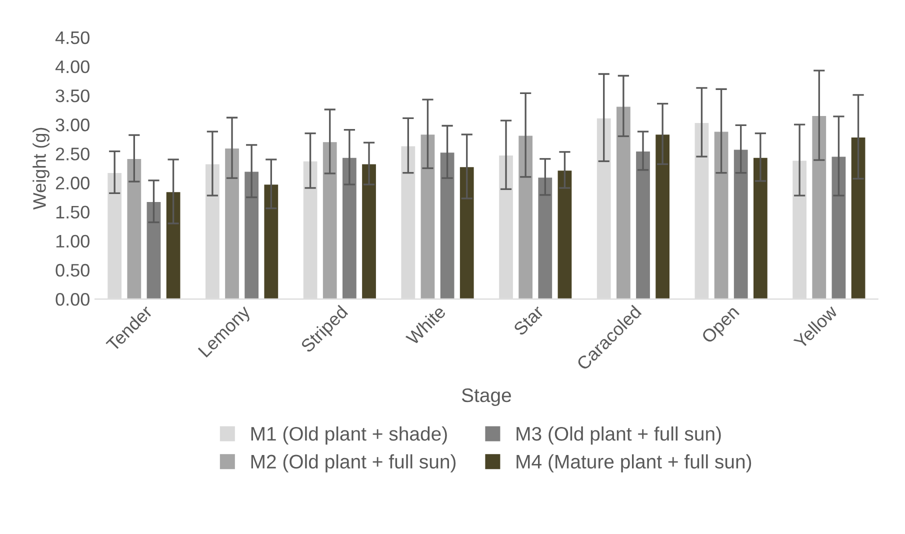 The image size is (905, 534). I want to click on y-tick-label: 4.00, so click(72, 67).